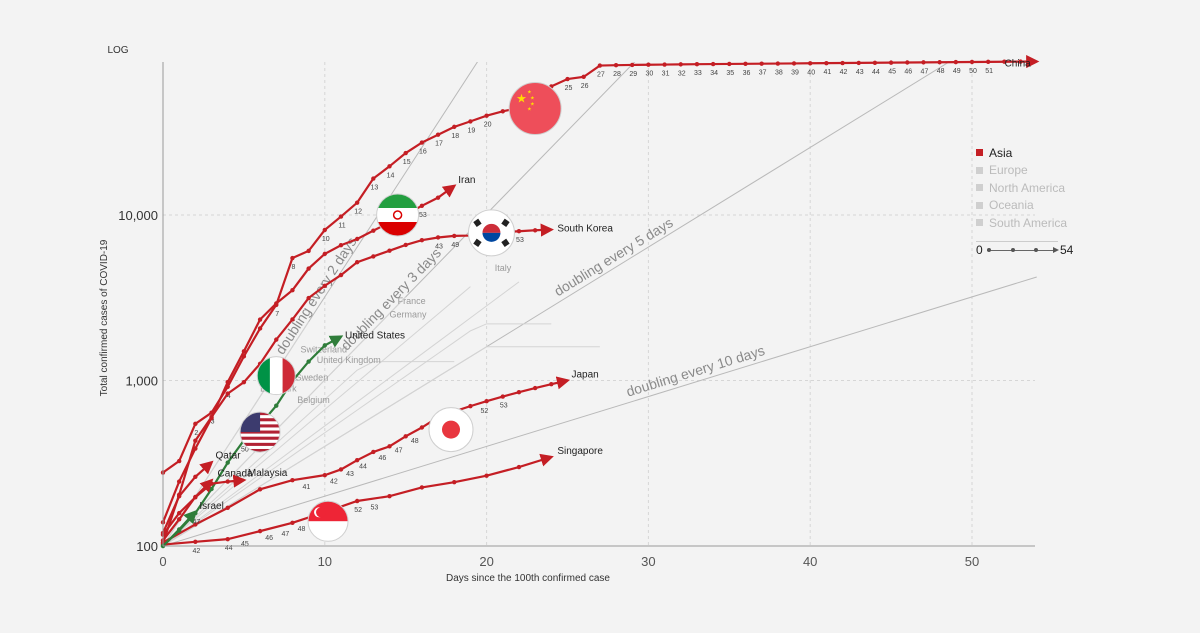 This screenshot has height=633, width=1200. What do you see at coordinates (358, 212) in the screenshot?
I see `point-label: 12` at bounding box center [358, 212].